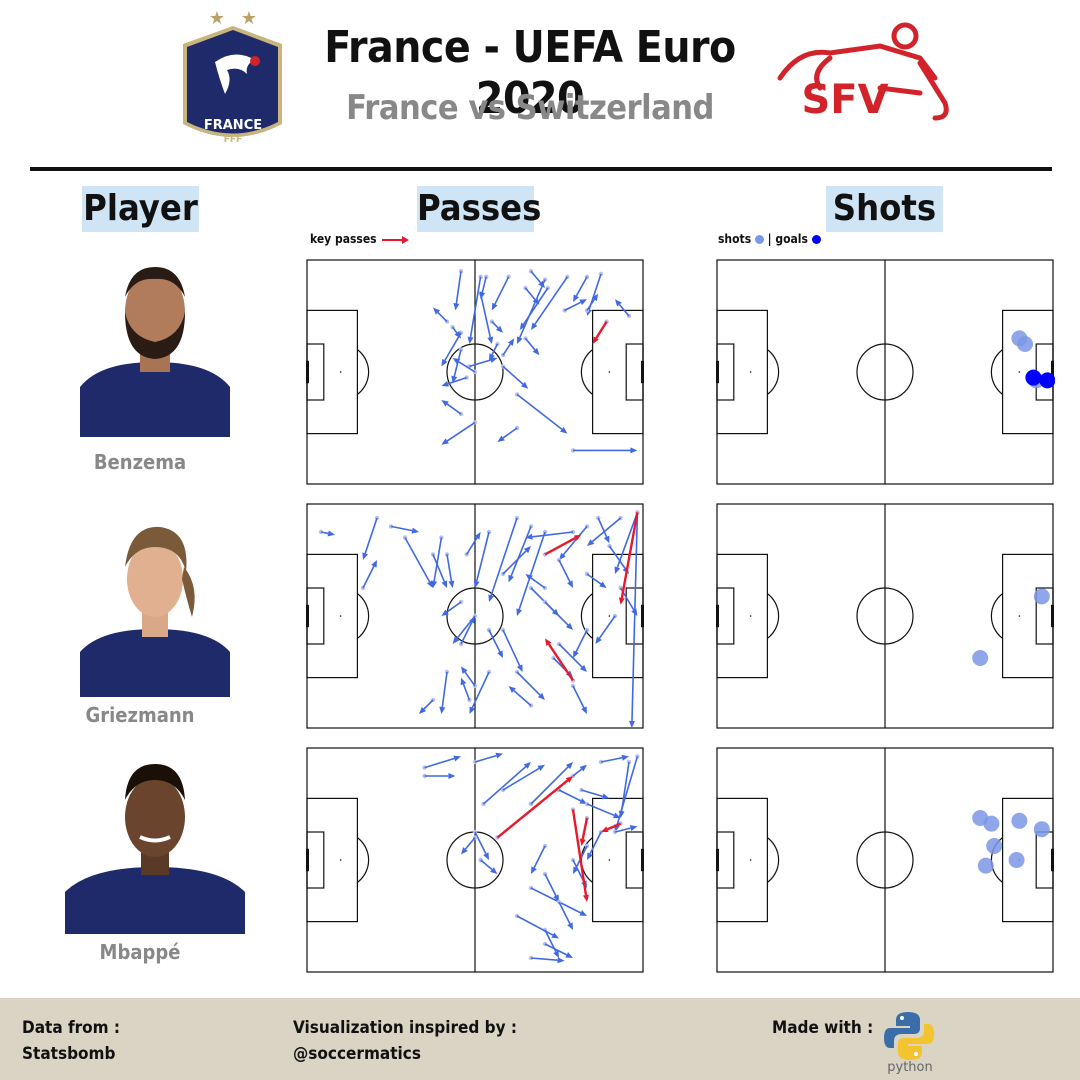  What do you see at coordinates (140, 462) in the screenshot?
I see `player-name: Benzema` at bounding box center [140, 462].